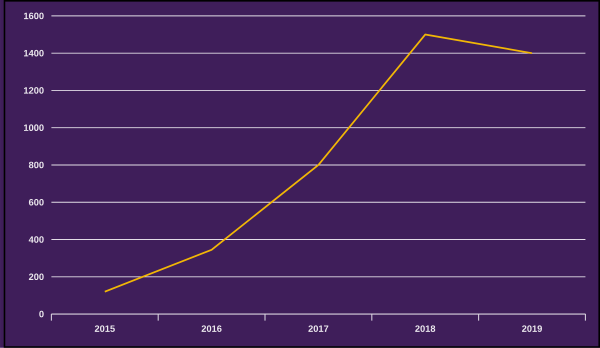  Describe the element at coordinates (212, 328) in the screenshot. I see `x-tick-label: 2016` at that location.